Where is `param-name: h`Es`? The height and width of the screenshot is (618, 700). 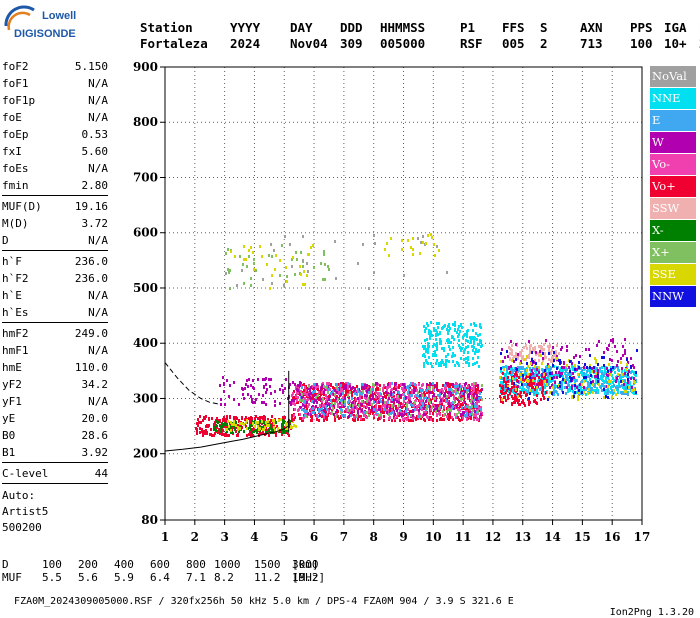 param-name: h`Es is located at coordinates (15, 312).